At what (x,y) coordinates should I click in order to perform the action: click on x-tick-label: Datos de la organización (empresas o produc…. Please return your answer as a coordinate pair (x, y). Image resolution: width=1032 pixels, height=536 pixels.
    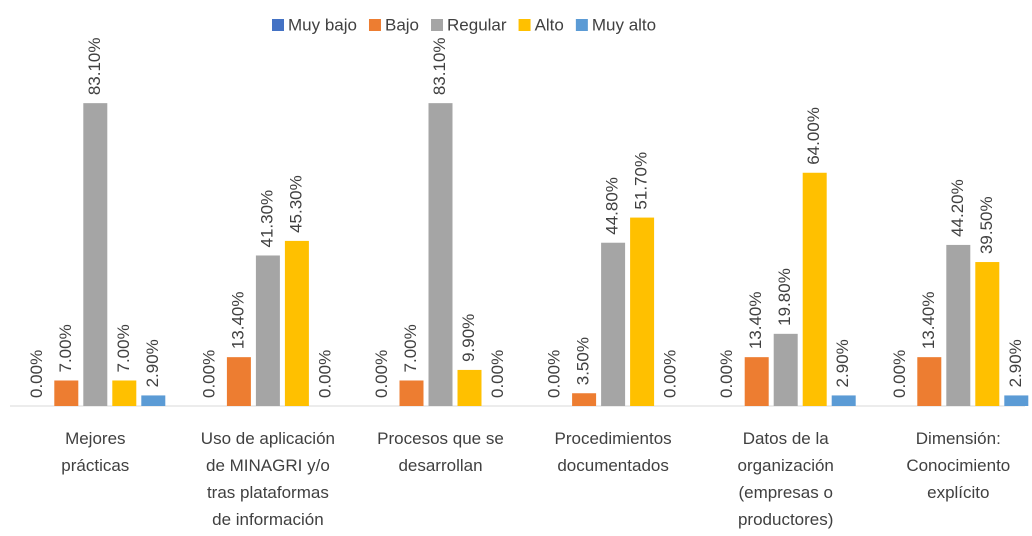
    Looking at the image, I should click on (785, 479).